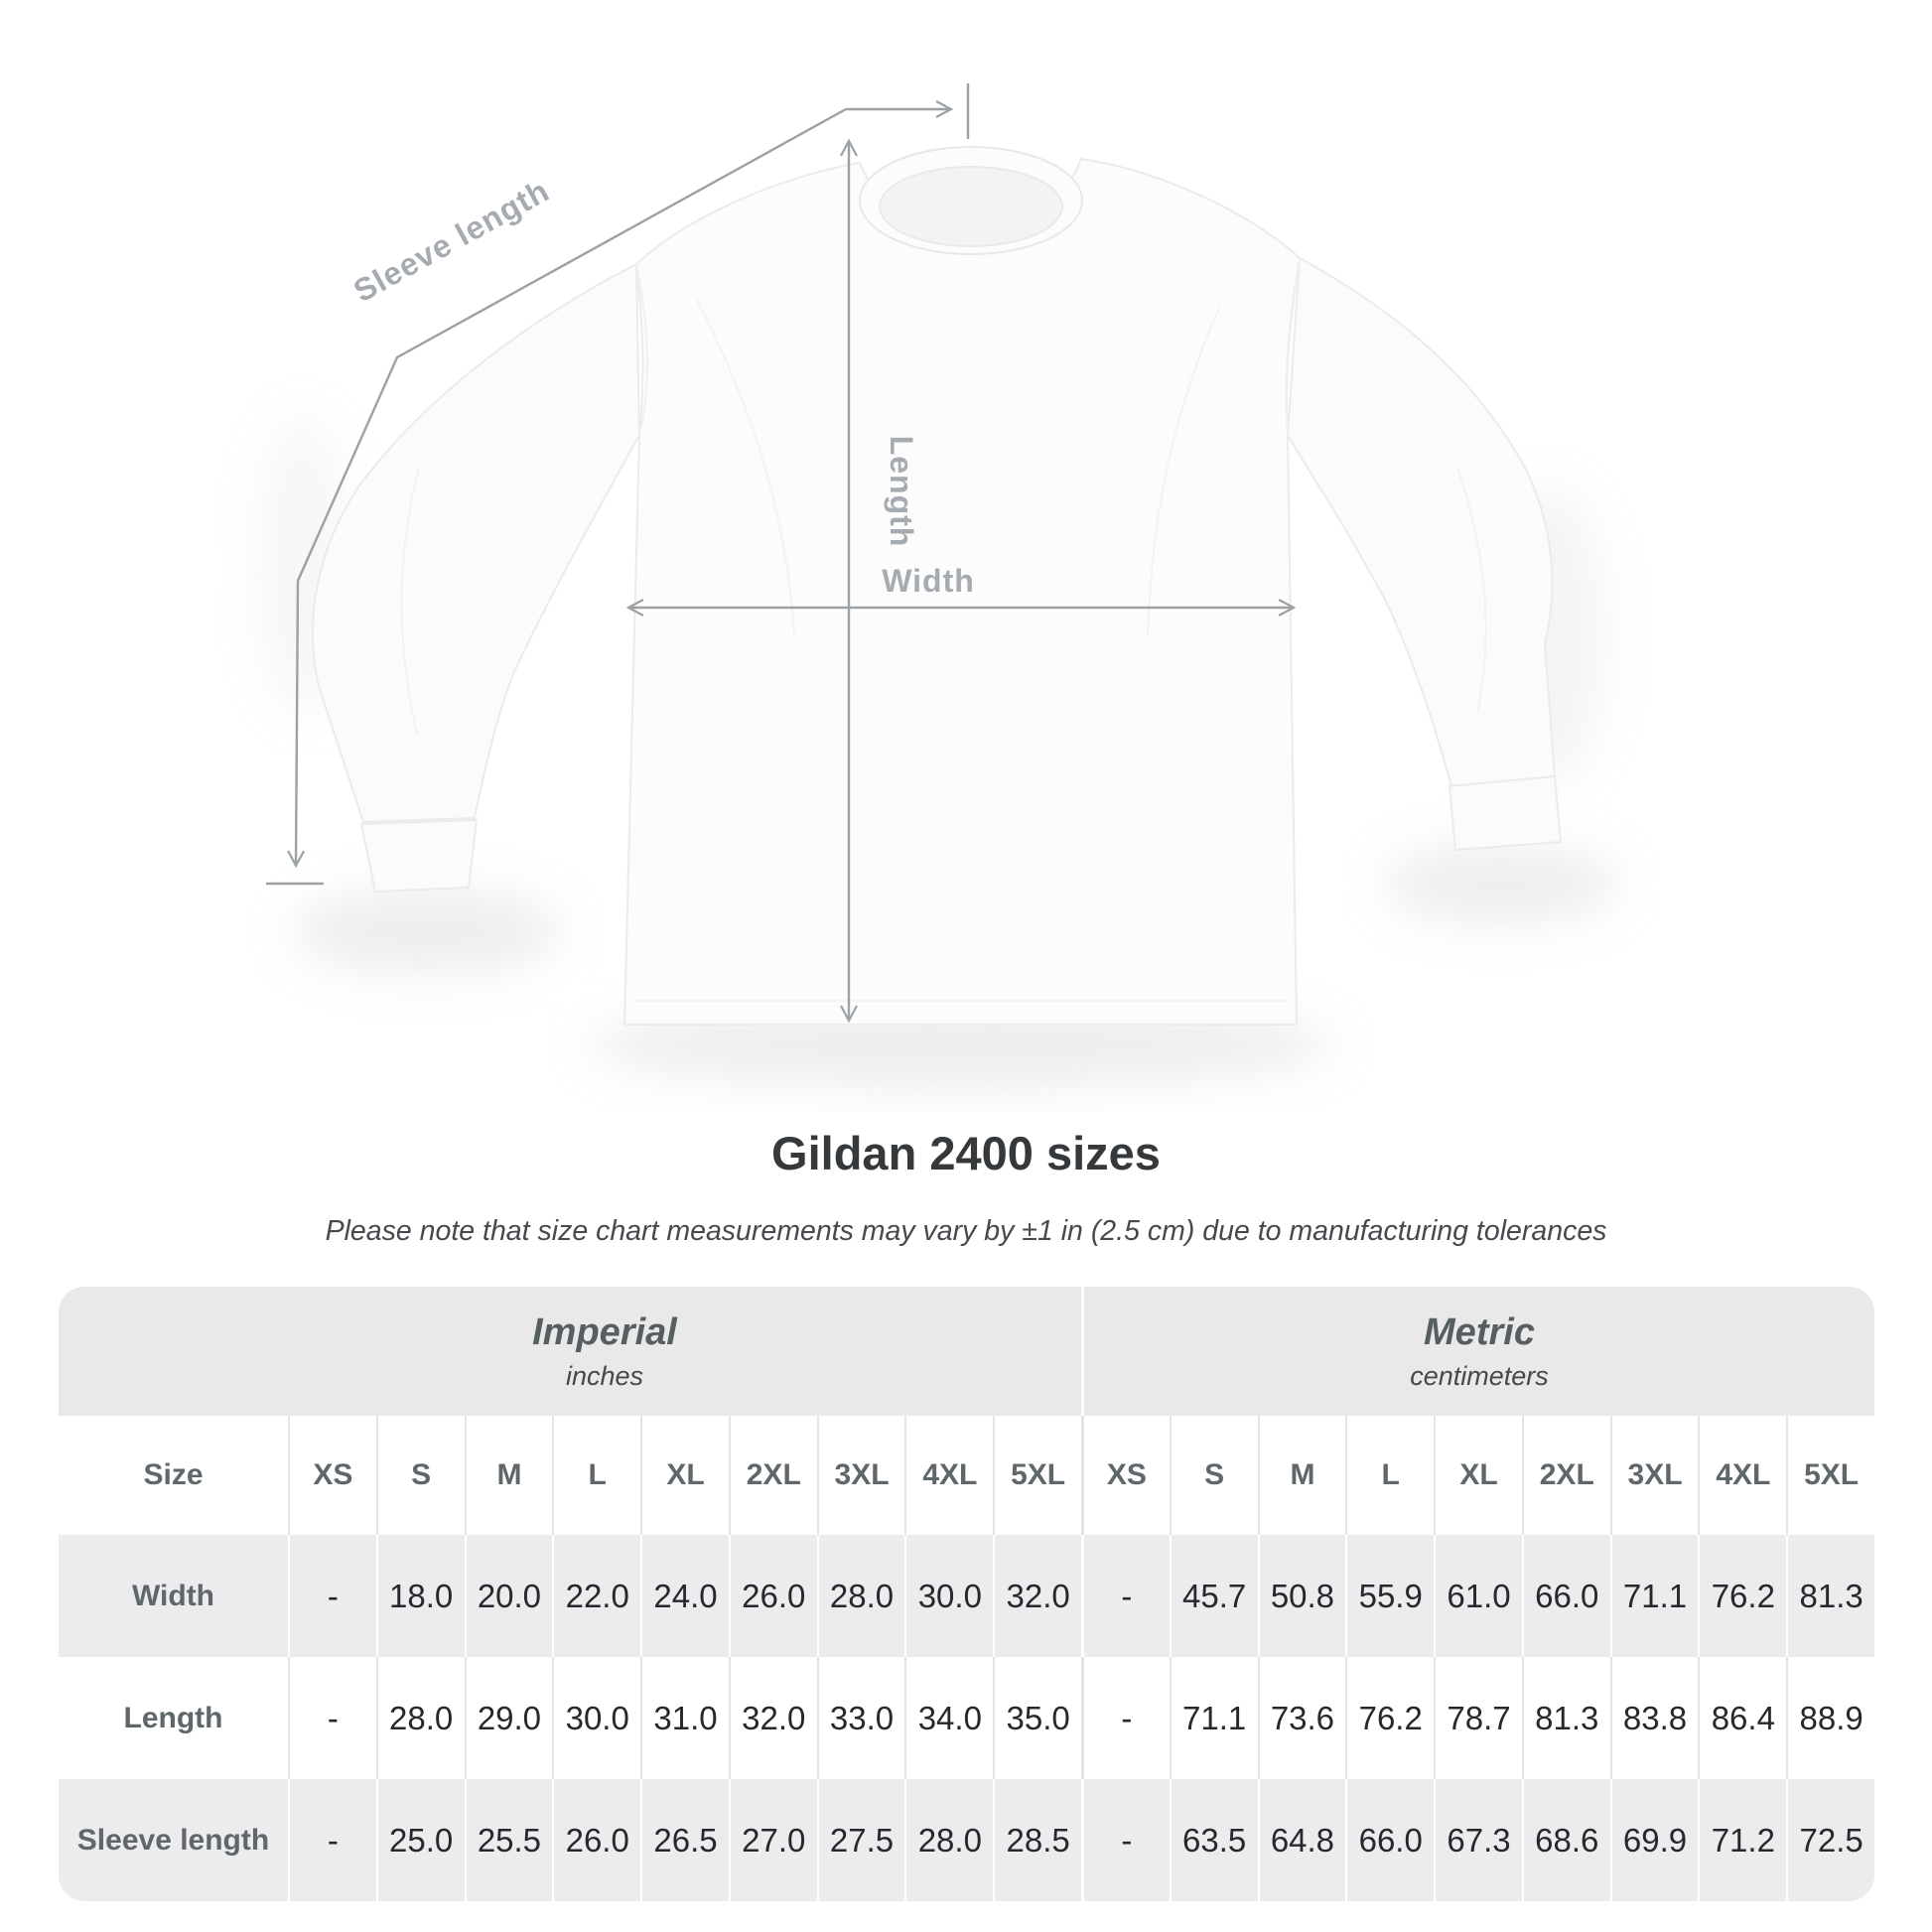 The image size is (1932, 1932). What do you see at coordinates (1422, 522) in the screenshot?
I see `right-sleeve` at bounding box center [1422, 522].